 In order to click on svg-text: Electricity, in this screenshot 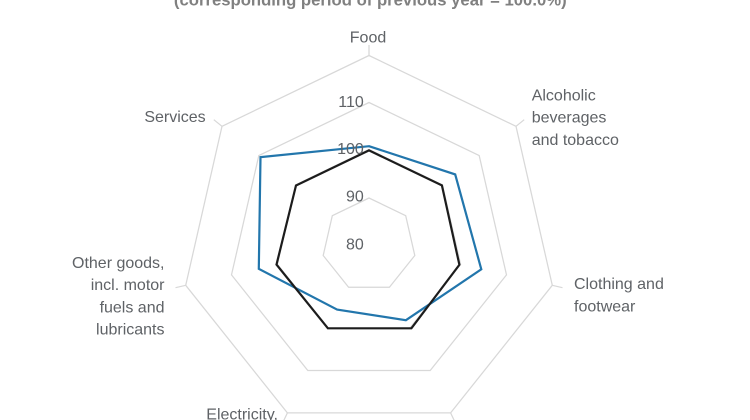, I will do `click(242, 413)`.